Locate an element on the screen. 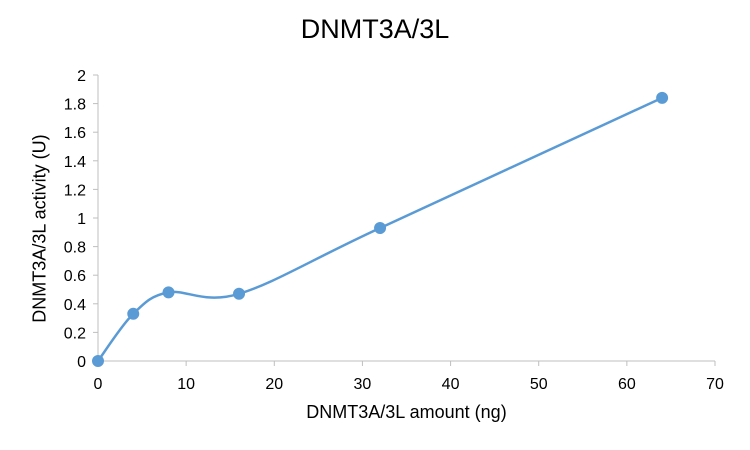 The height and width of the screenshot is (450, 750). y-tick-label: 1.8 is located at coordinates (75, 105).